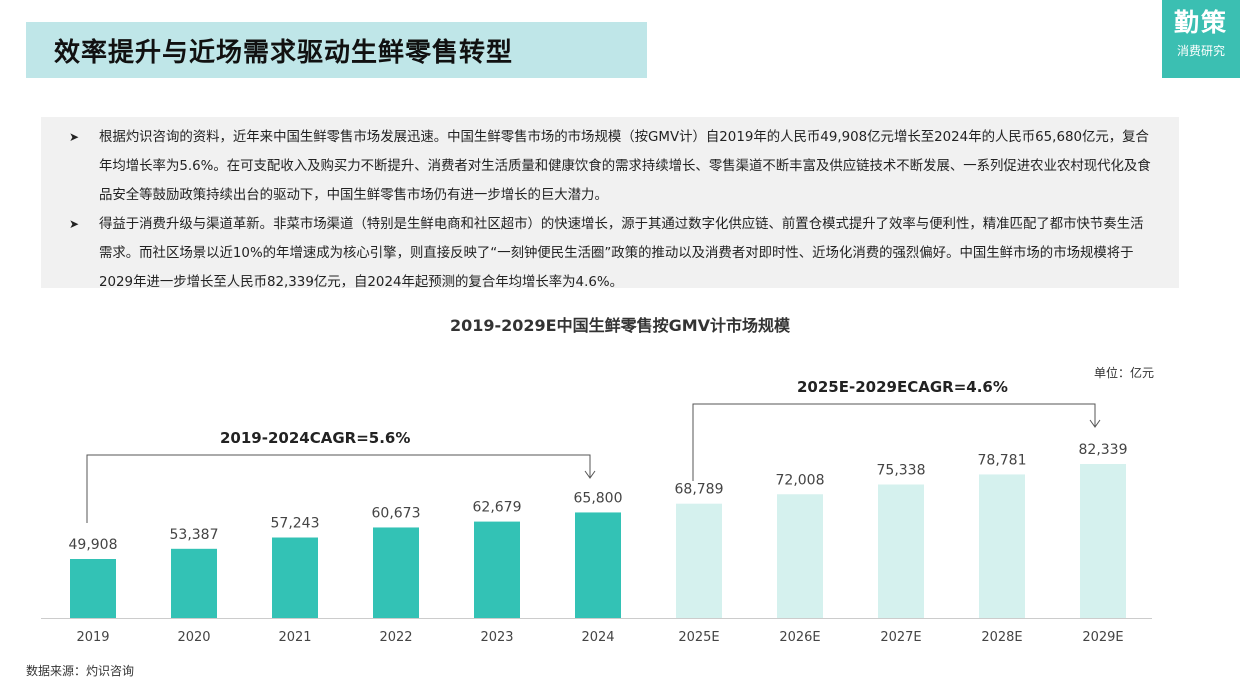  I want to click on x-tick-label: 2026E, so click(799, 637).